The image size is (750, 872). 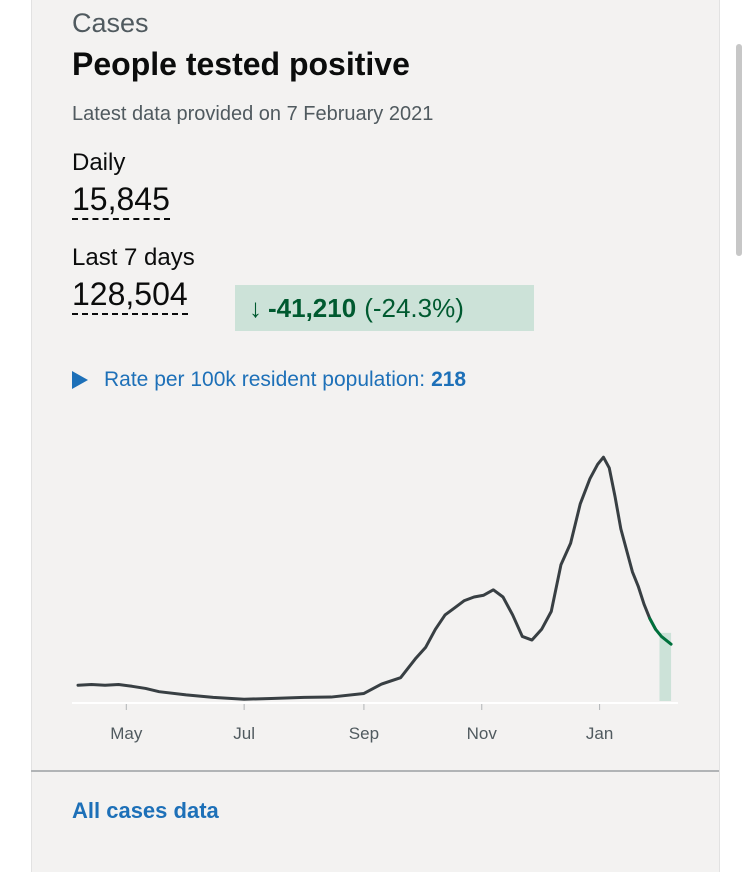 I want to click on arrow-down-icon: ↓, so click(x=255, y=307).